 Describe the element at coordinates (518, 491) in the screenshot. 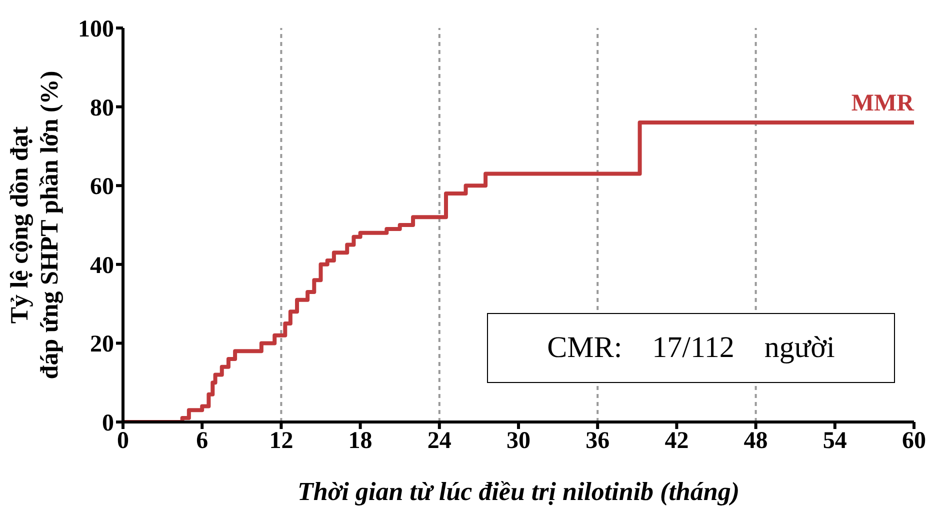

I see `x-axis-title: Thời gian từ lúc điều trị nilotinib (tháng)` at that location.